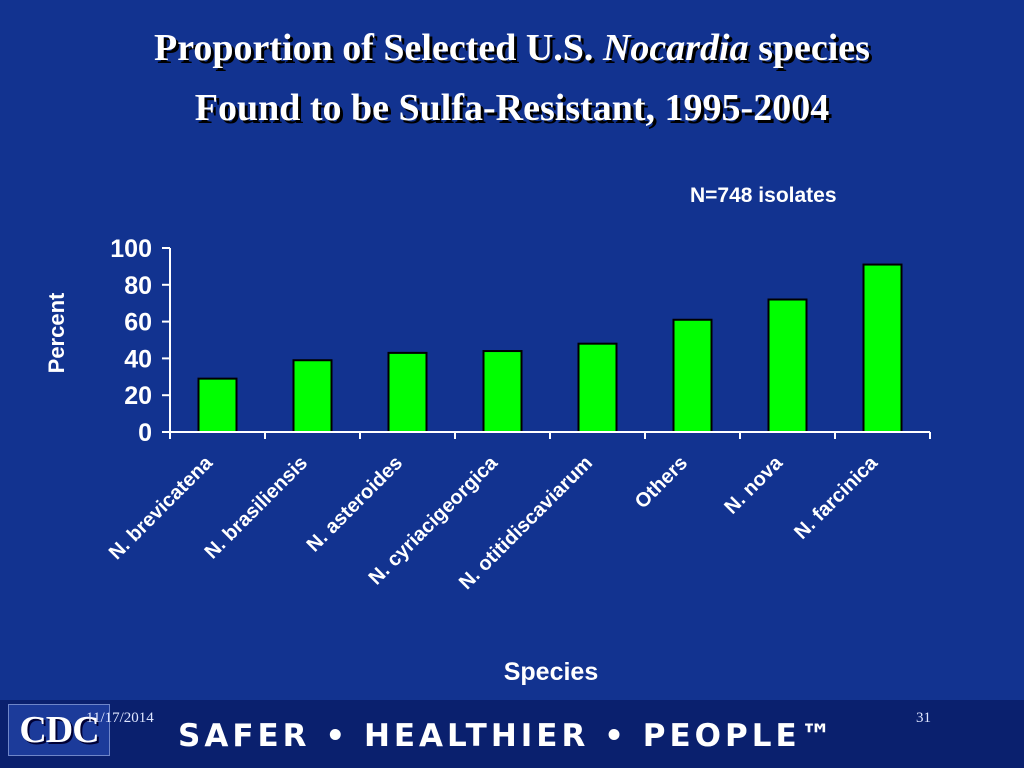 Image resolution: width=1024 pixels, height=768 pixels. What do you see at coordinates (120, 718) in the screenshot?
I see `slide-date: 11/17/2014` at bounding box center [120, 718].